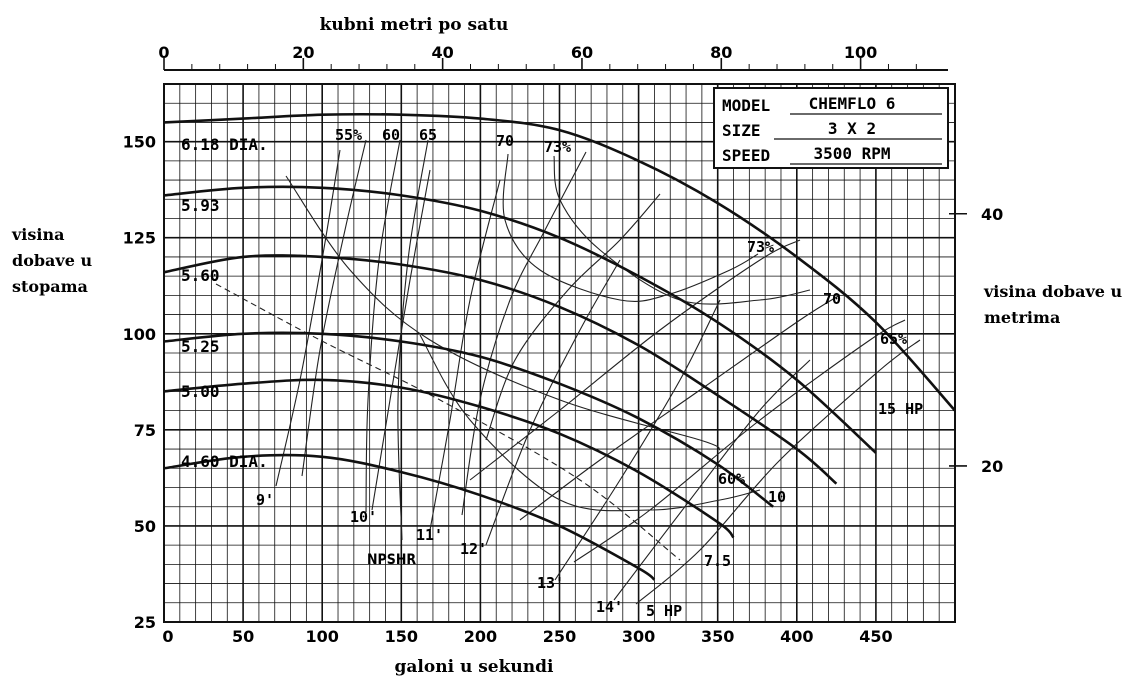 This screenshot has height=684, width=1140. What do you see at coordinates (224, 303) in the screenshot?
I see `impeller-labels: 6.18 DIA. 5.93 5.60 5.25 5.00 4.60 DIA.` at bounding box center [224, 303].